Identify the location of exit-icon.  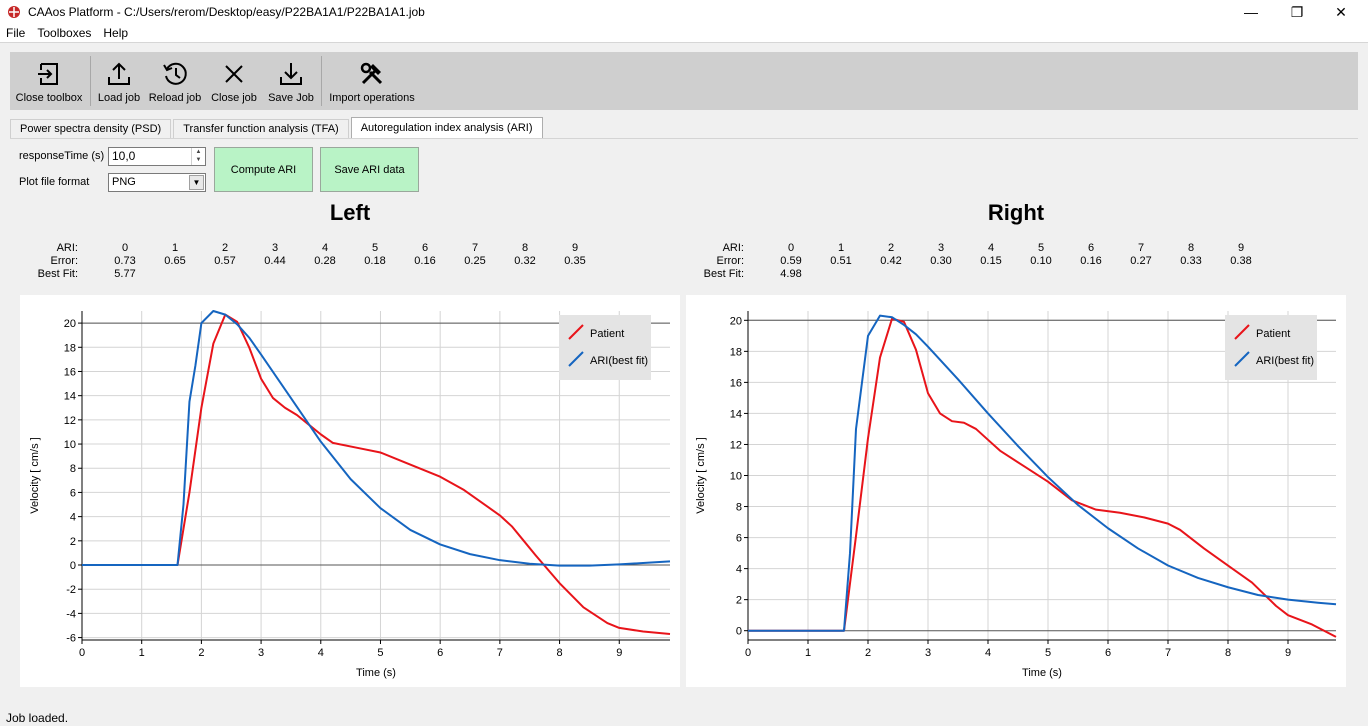
(48, 74).